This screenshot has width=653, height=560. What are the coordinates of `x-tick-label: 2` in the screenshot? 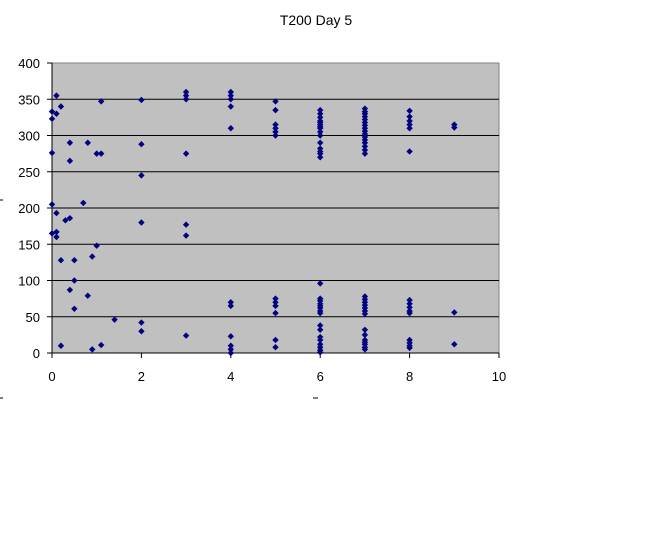 It's located at (141, 376).